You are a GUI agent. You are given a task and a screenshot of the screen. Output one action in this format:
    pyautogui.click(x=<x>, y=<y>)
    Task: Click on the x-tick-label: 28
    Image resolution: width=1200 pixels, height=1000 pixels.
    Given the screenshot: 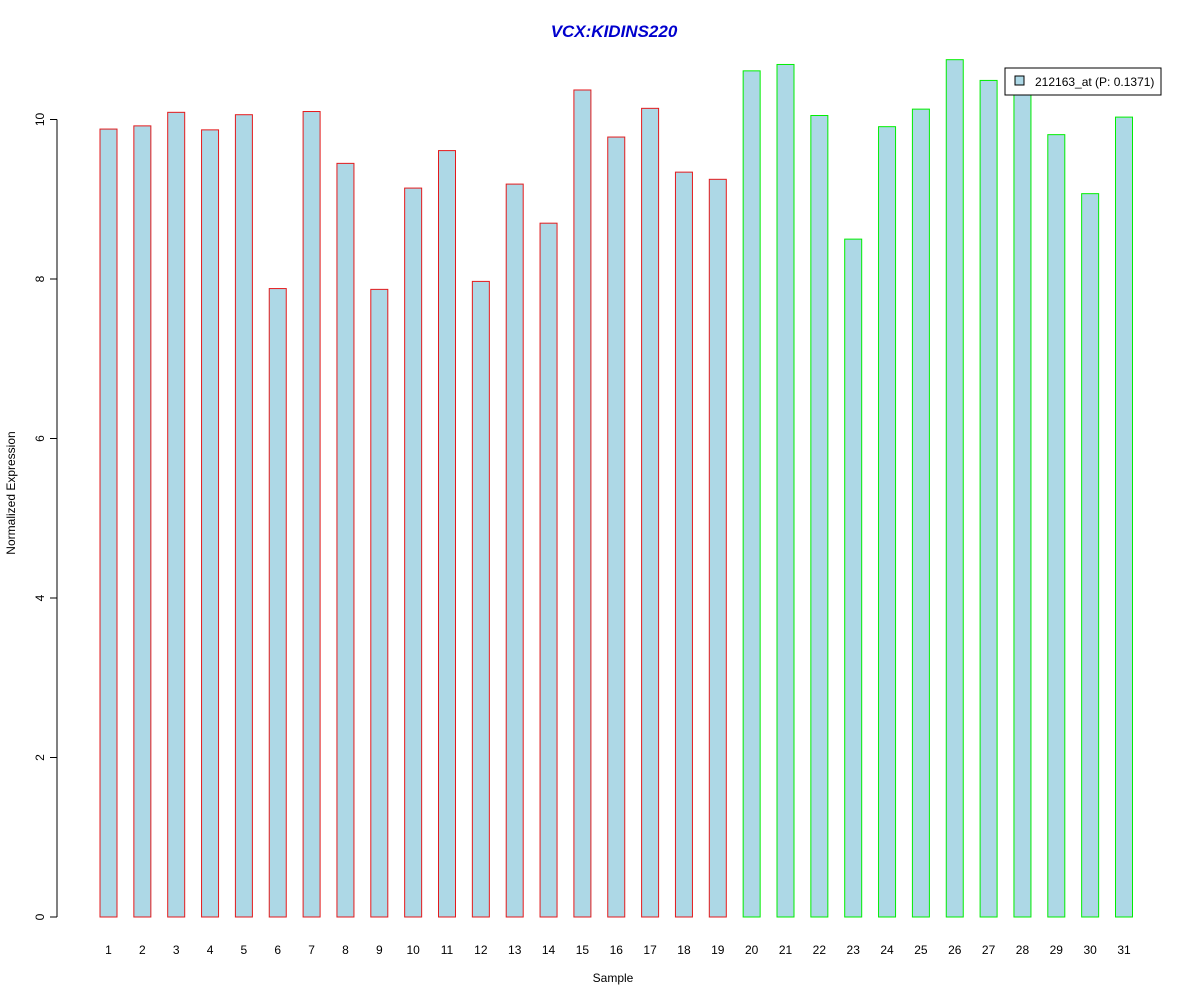 What is the action you would take?
    pyautogui.click(x=1023, y=950)
    